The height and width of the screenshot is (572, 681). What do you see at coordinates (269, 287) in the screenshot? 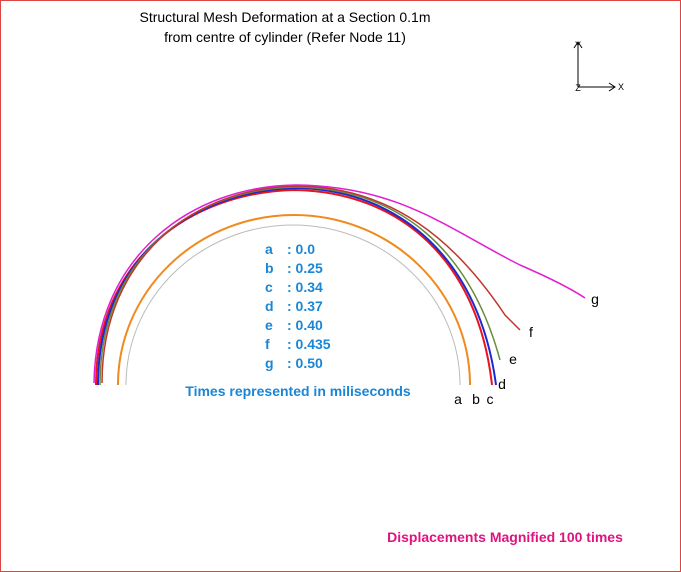
I see `legend-letter: c` at bounding box center [269, 287].